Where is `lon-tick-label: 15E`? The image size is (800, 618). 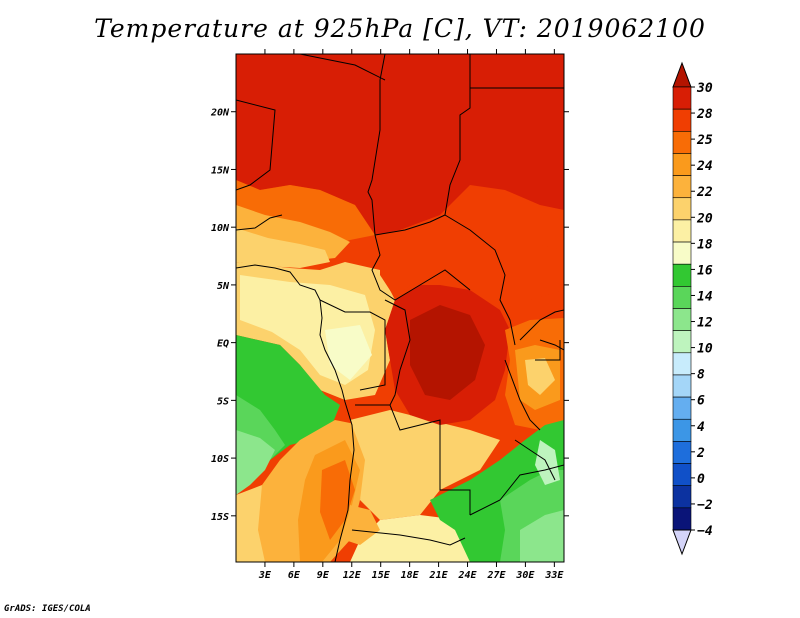 lon-tick-label: 15E is located at coordinates (381, 575).